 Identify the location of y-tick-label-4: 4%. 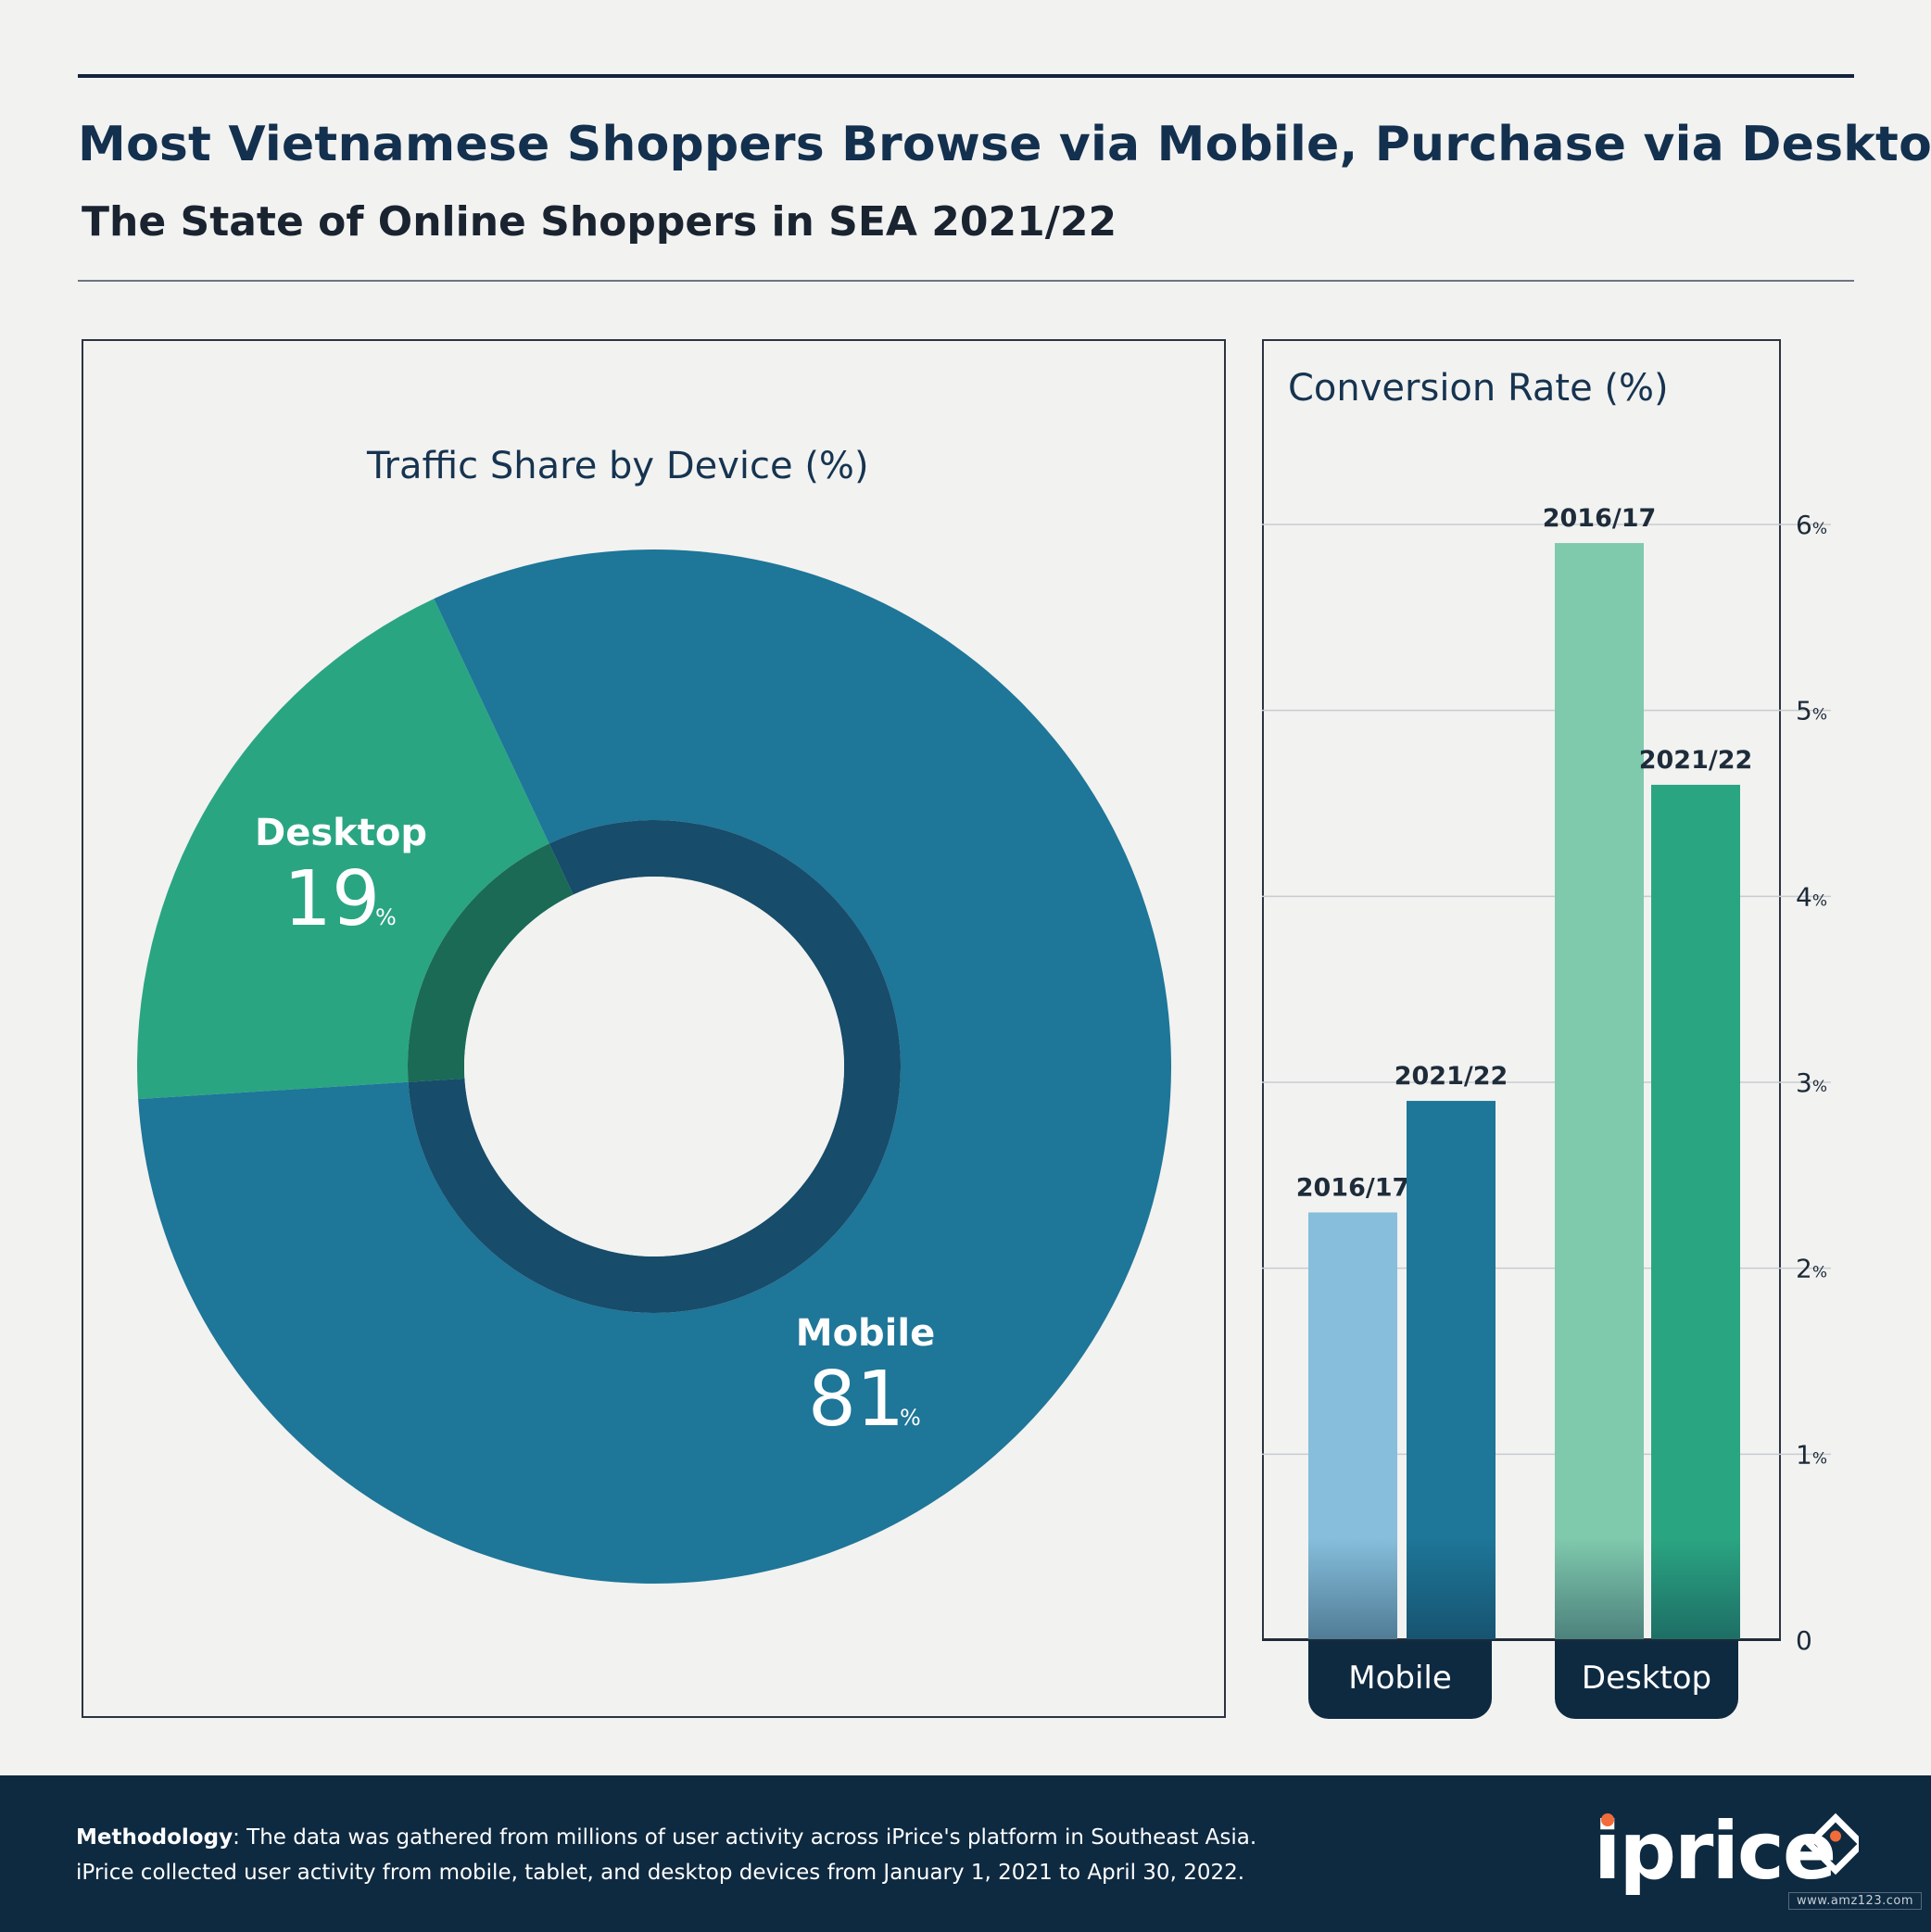
(1811, 897).